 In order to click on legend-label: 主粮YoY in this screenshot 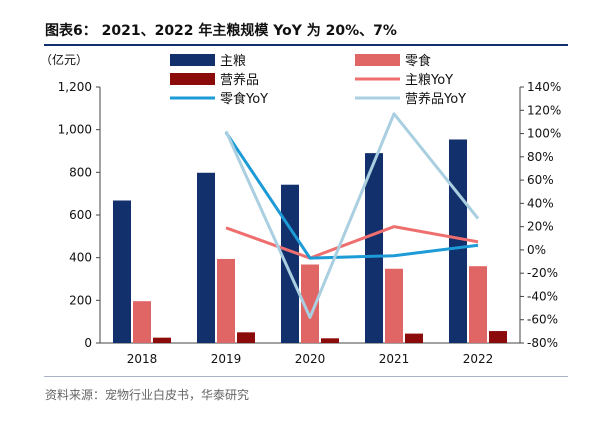, I will do `click(429, 80)`.